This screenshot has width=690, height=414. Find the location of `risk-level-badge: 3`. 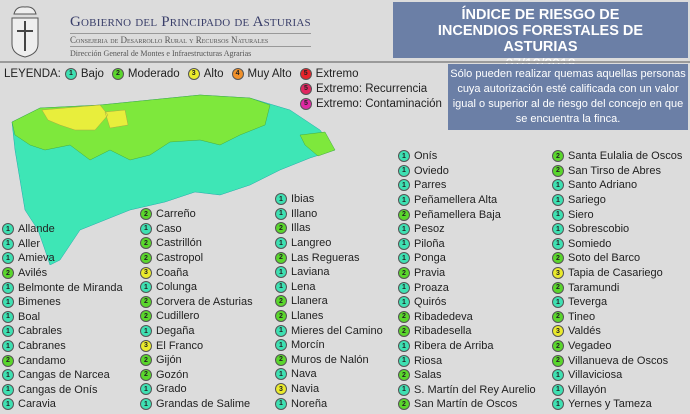

risk-level-badge: 3 is located at coordinates (558, 331).